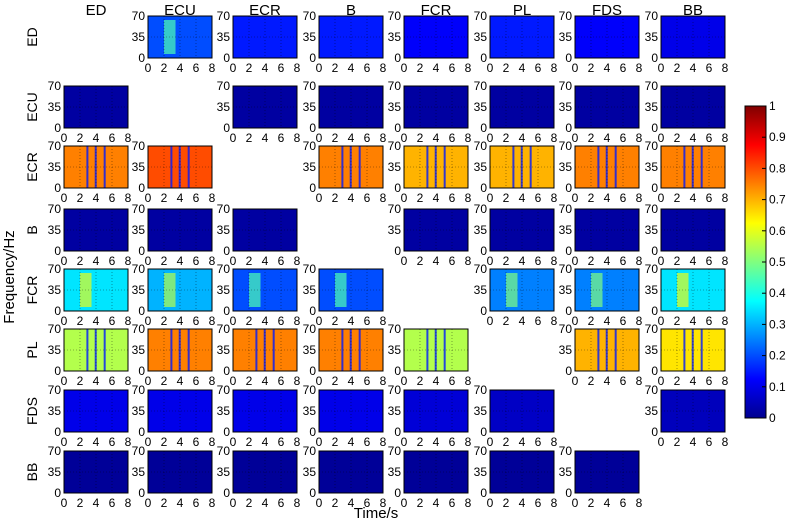 This screenshot has width=786, height=521. Describe the element at coordinates (777, 387) in the screenshot. I see `colorbar-tick-label: 0.1` at that location.